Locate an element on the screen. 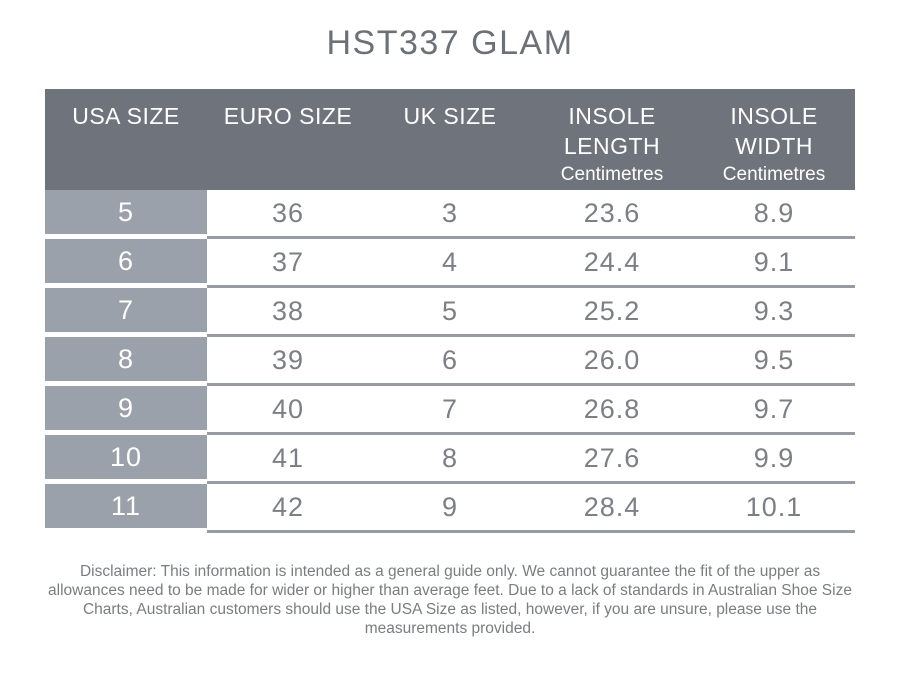 This screenshot has width=900, height=677. table-row: 11 42 9 28.4 10.1 is located at coordinates (450, 508).